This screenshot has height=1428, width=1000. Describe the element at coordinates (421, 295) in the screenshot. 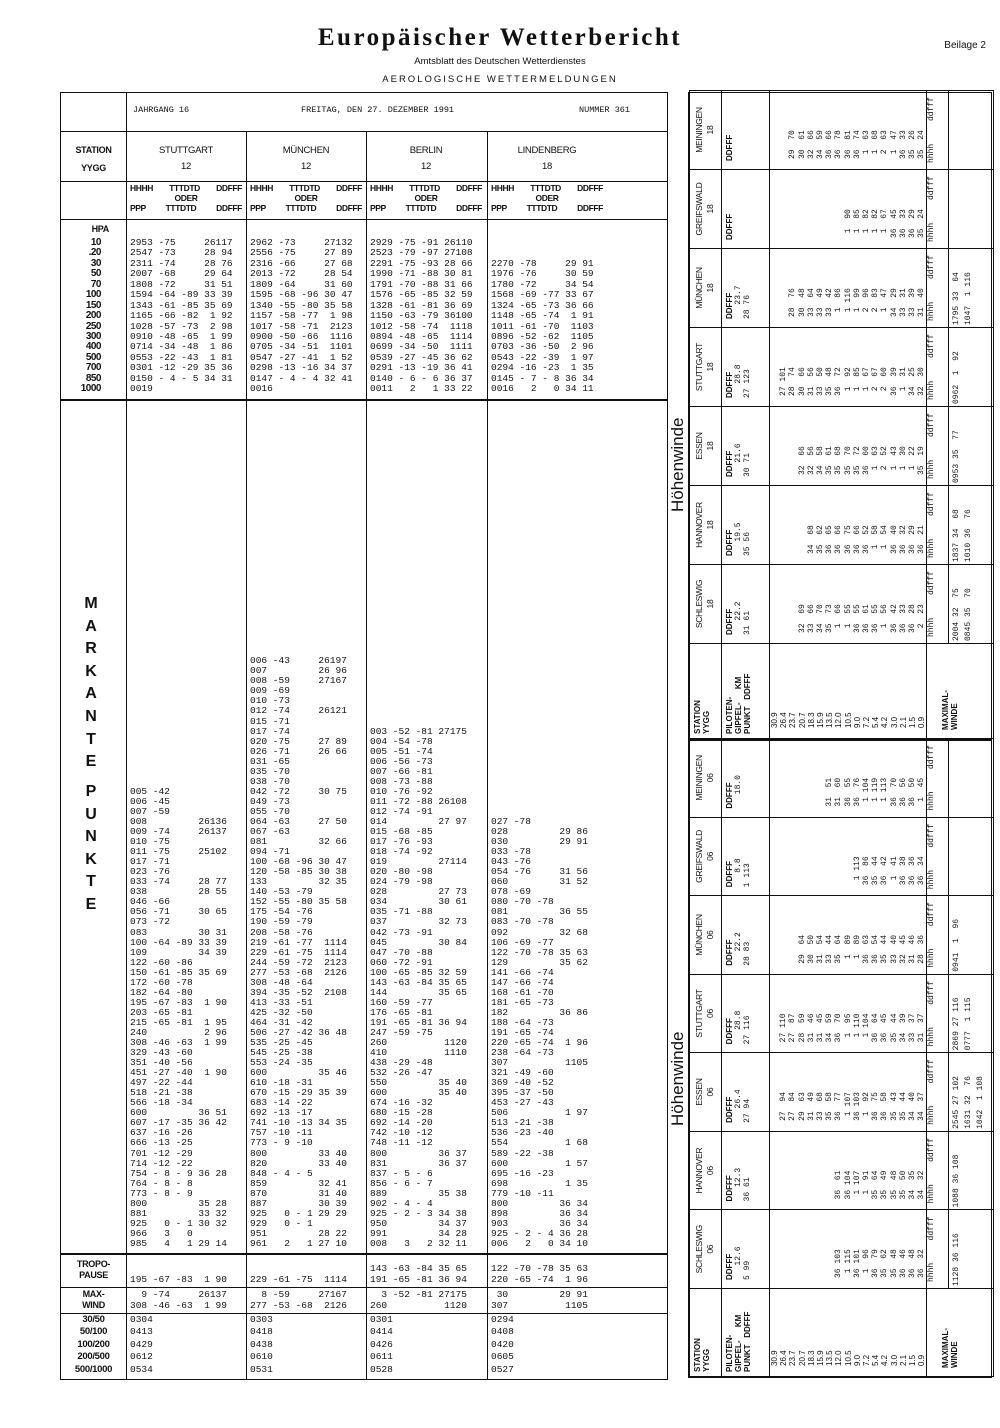

I see `hpa-row: 1576 -65 -85 32 59` at that location.